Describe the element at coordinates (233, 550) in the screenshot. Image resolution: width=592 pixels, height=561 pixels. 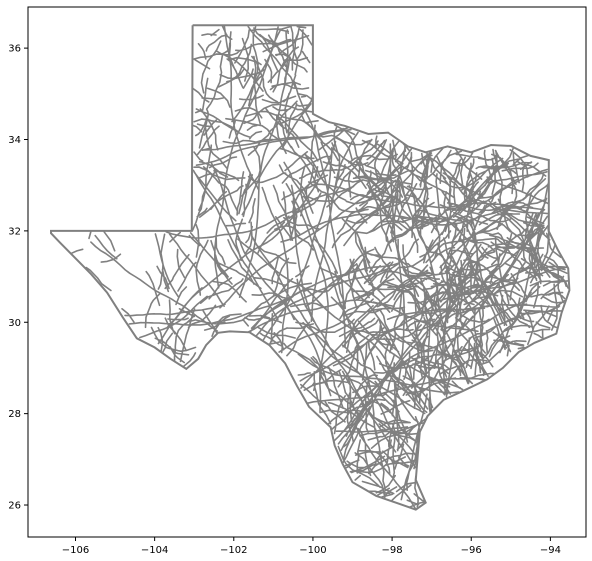
I see `x-tick-label: −102` at that location.